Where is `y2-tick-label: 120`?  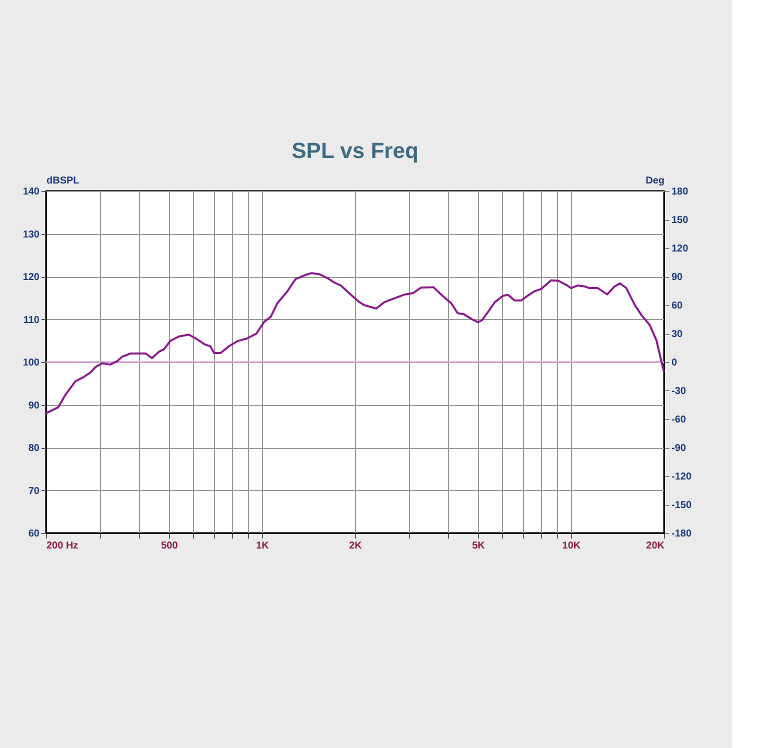 y2-tick-label: 120 is located at coordinates (680, 249).